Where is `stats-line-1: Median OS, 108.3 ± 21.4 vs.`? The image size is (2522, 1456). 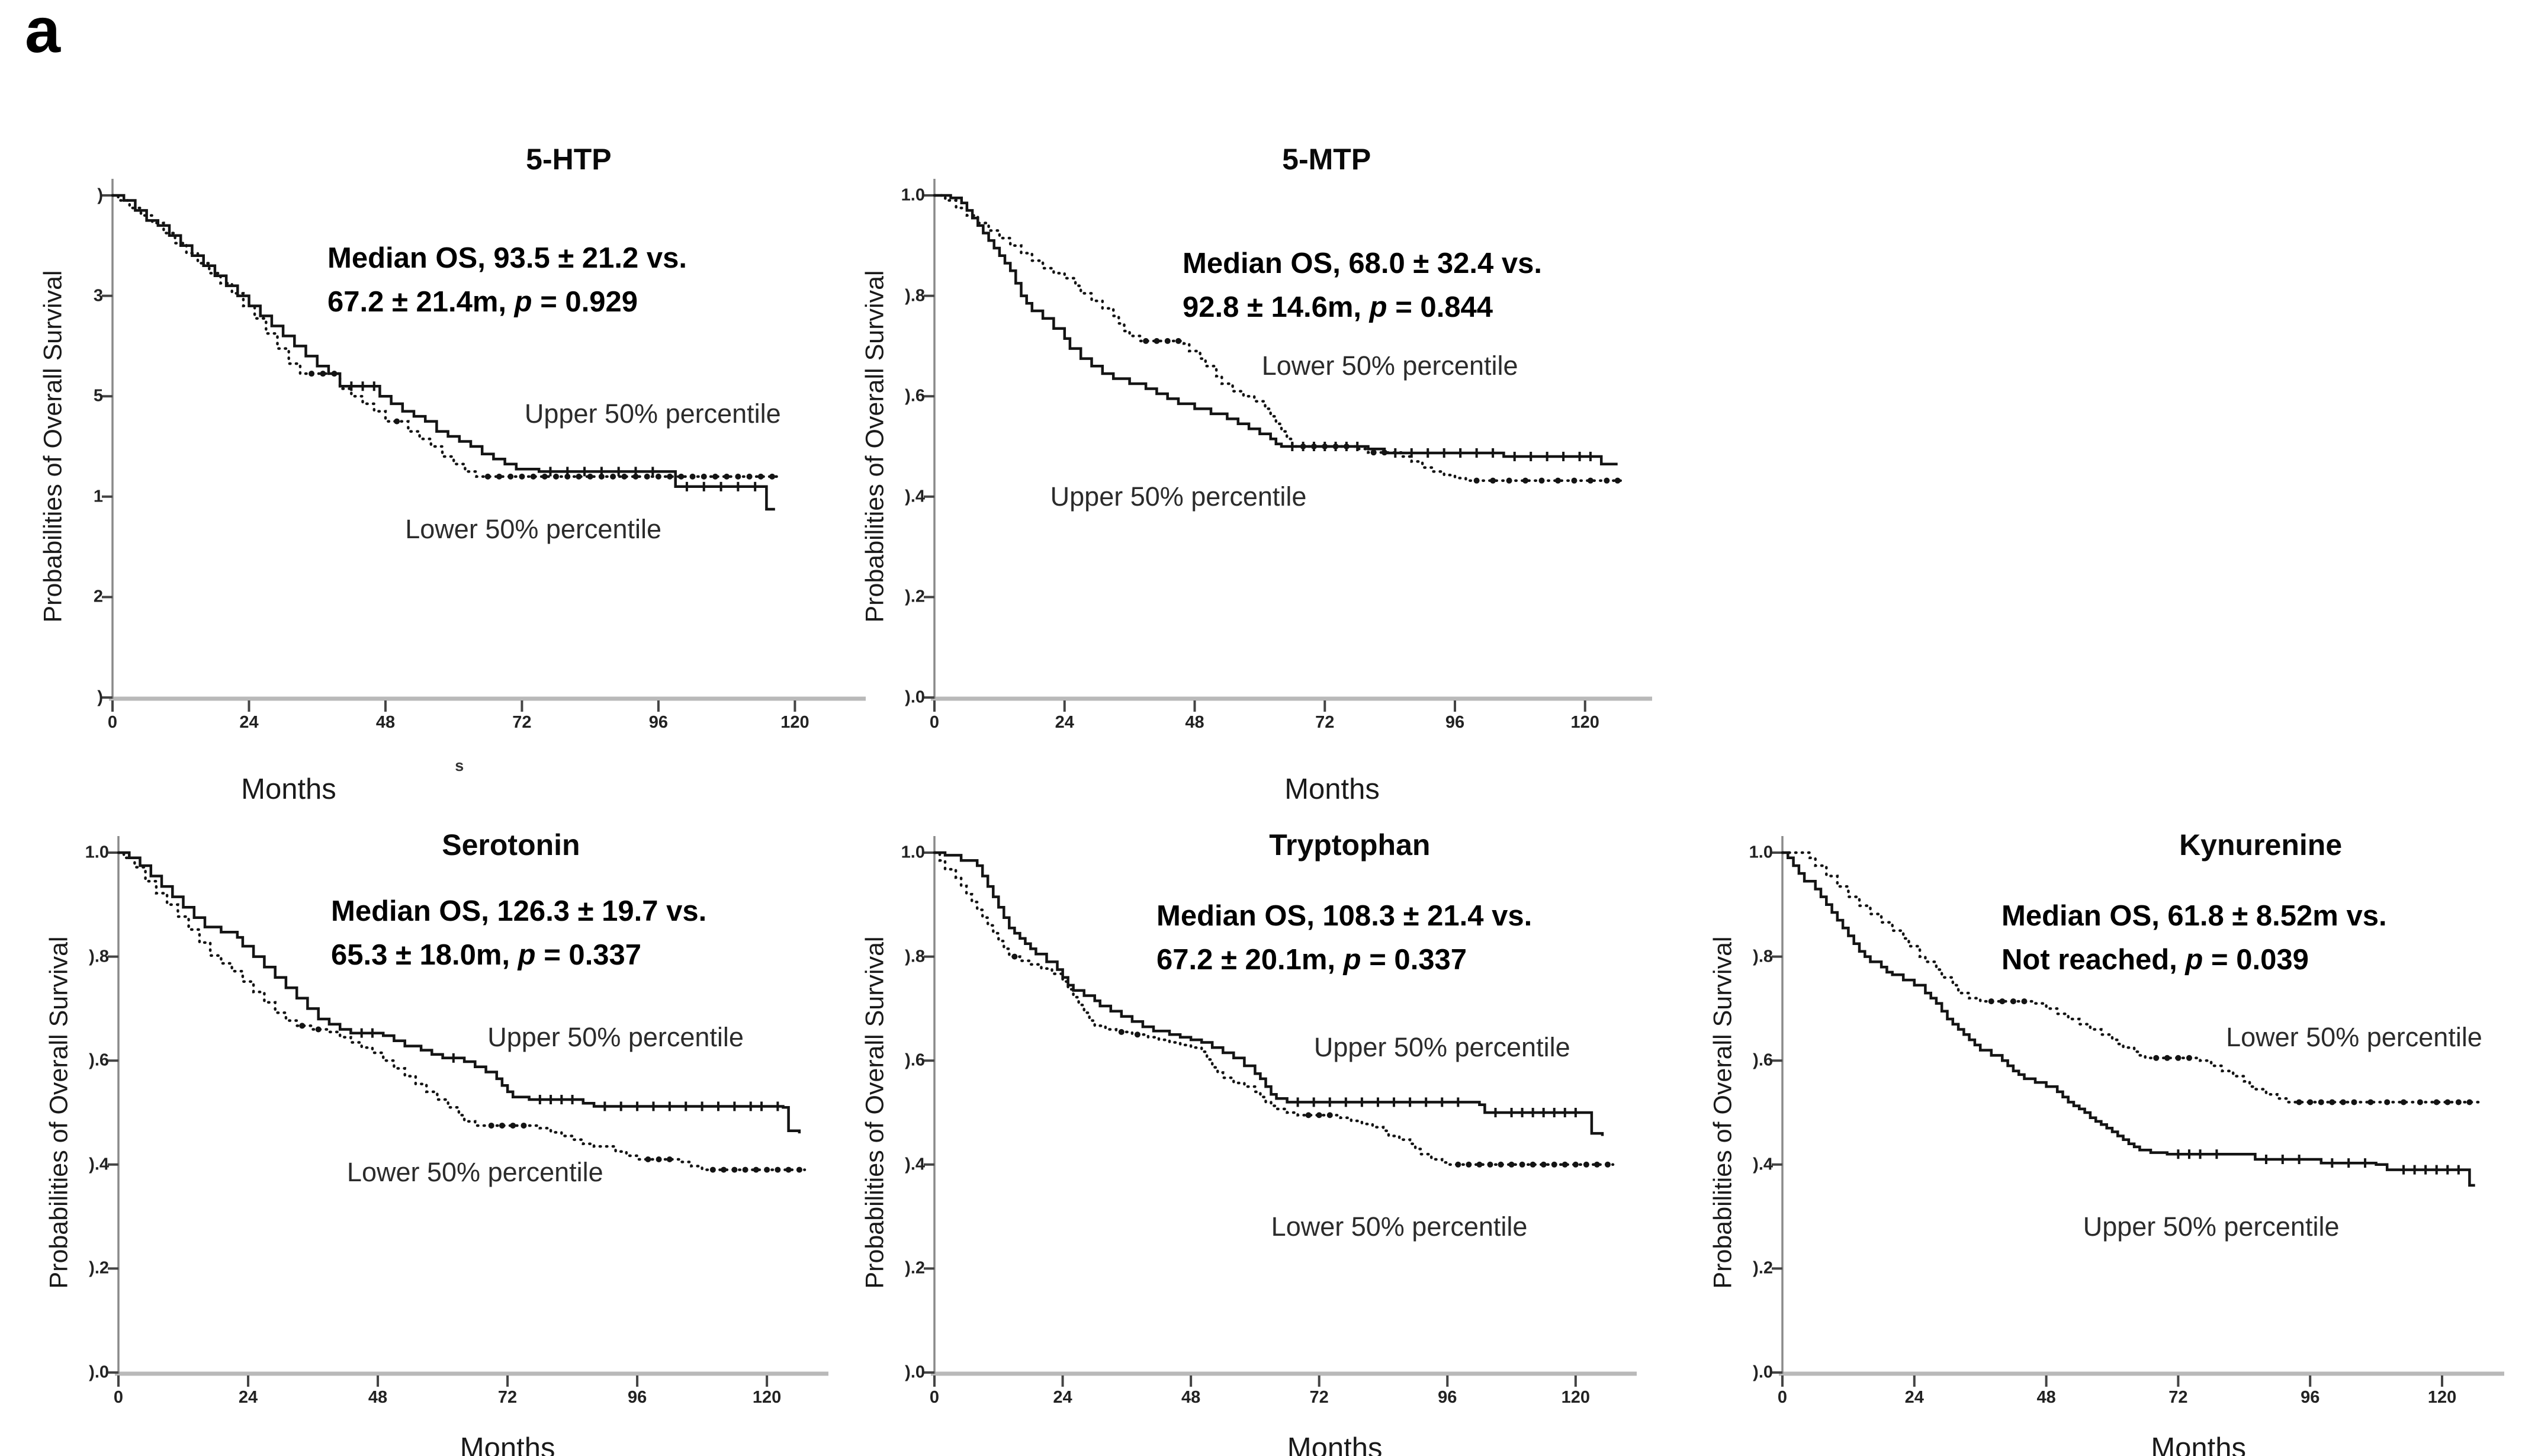
stats-line-1: Median OS, 108.3 ± 21.4 vs. is located at coordinates (1344, 916).